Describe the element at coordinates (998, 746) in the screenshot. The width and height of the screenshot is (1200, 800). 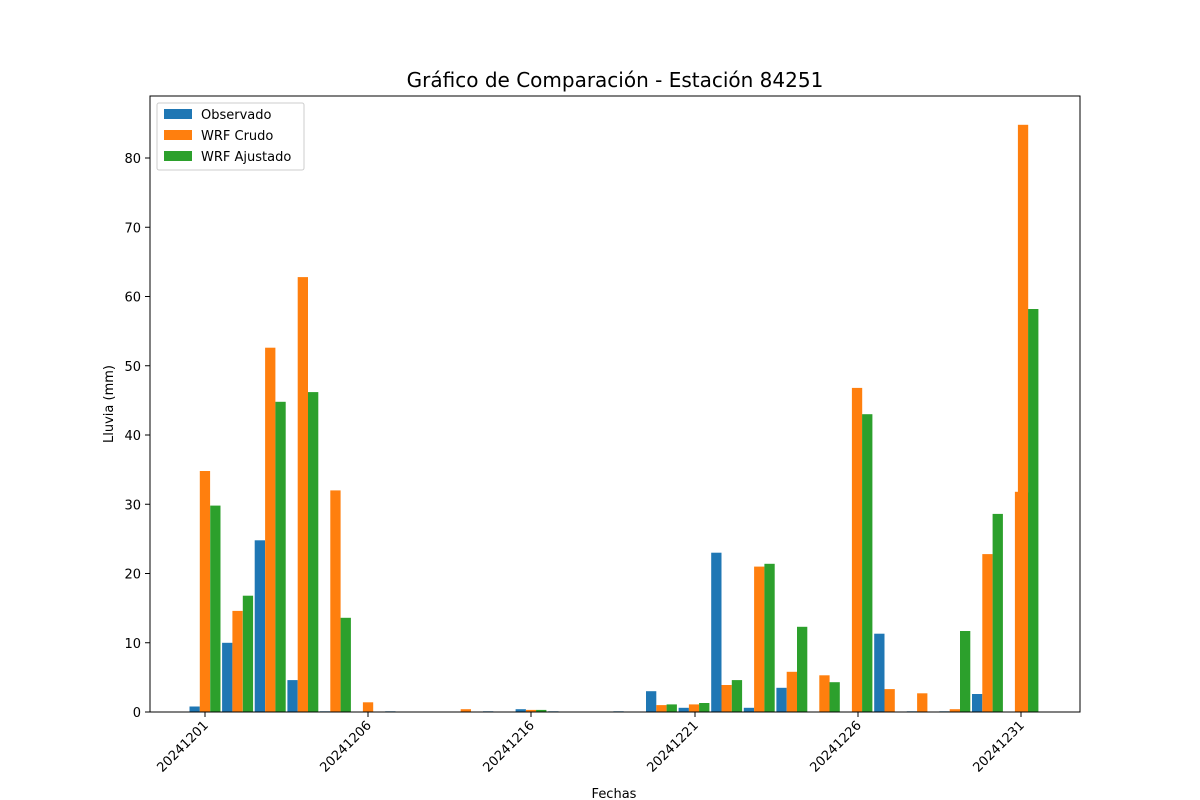
I see `x-tick-label-20241231: 20241231` at that location.